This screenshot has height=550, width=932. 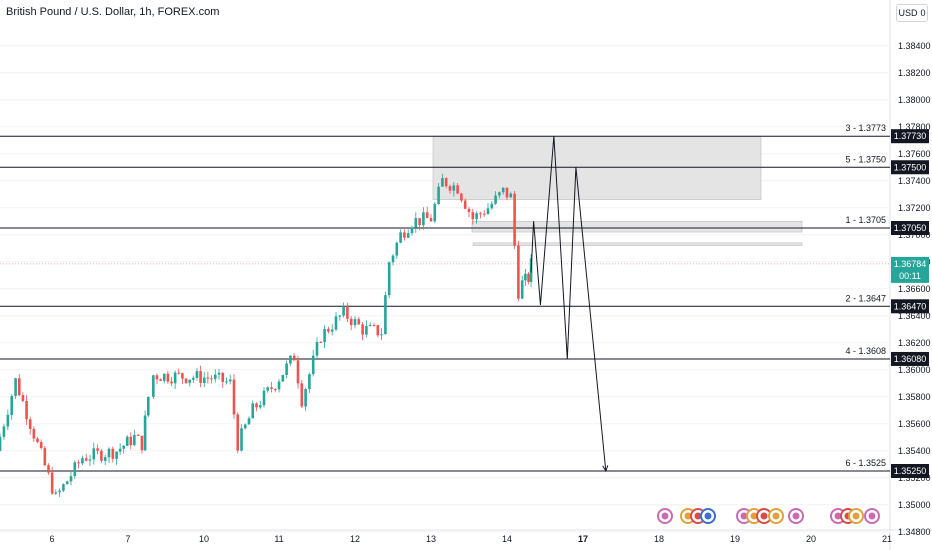 I want to click on economic-events, so click(x=768, y=516).